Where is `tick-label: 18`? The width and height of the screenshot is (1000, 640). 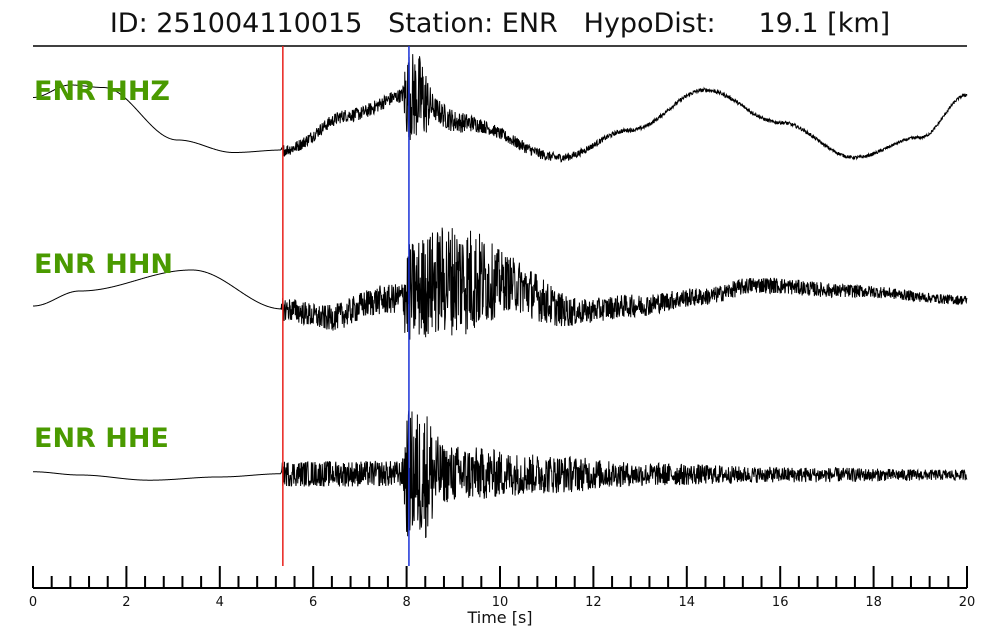 tick-label: 18 is located at coordinates (873, 602).